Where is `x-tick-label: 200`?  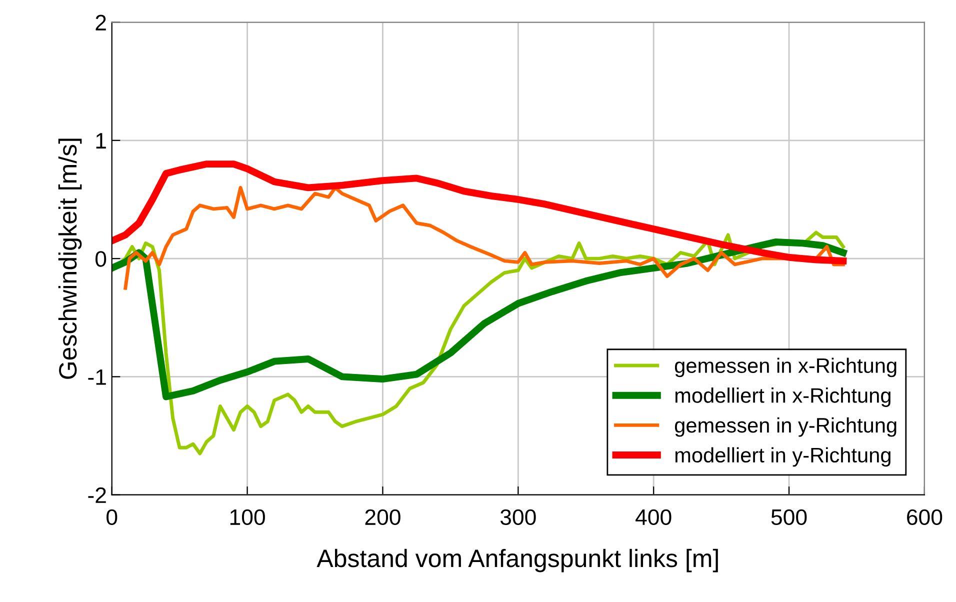 x-tick-label: 200 is located at coordinates (382, 517).